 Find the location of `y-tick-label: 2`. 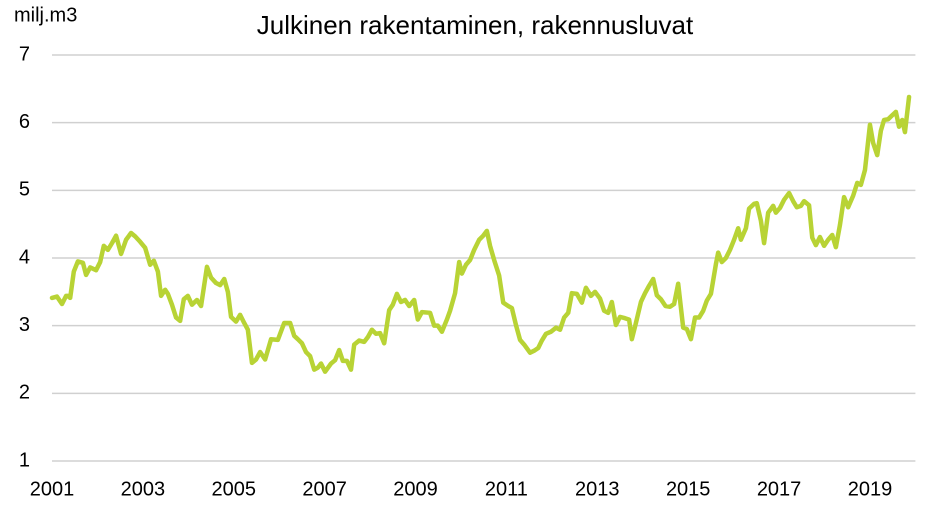

y-tick-label: 2 is located at coordinates (24, 393).